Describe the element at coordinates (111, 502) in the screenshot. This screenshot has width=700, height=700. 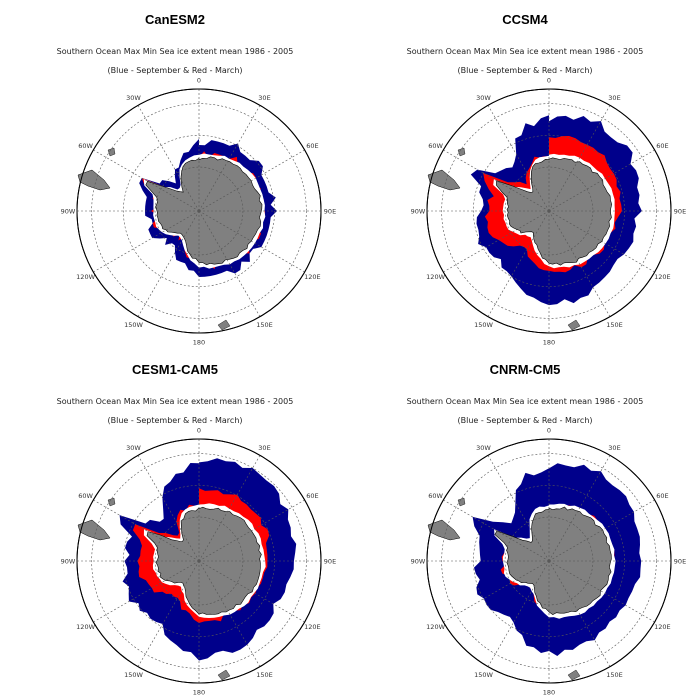
I see `island-landmass` at that location.